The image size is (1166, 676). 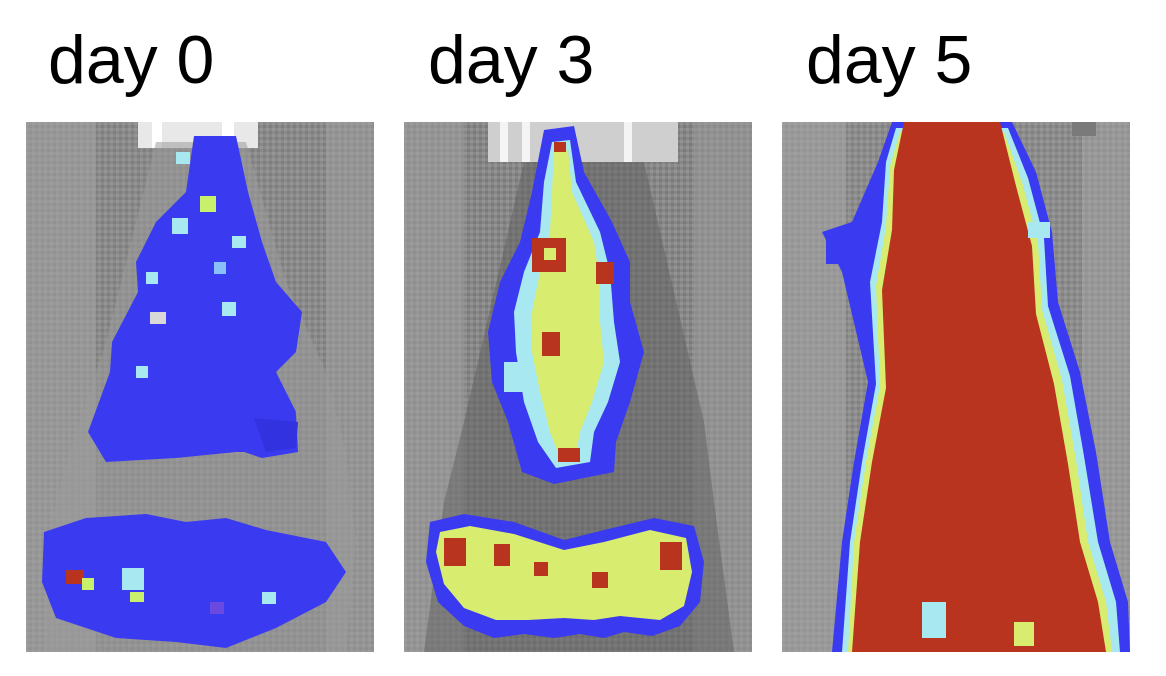 What do you see at coordinates (511, 60) in the screenshot?
I see `label-day-3: day 3` at bounding box center [511, 60].